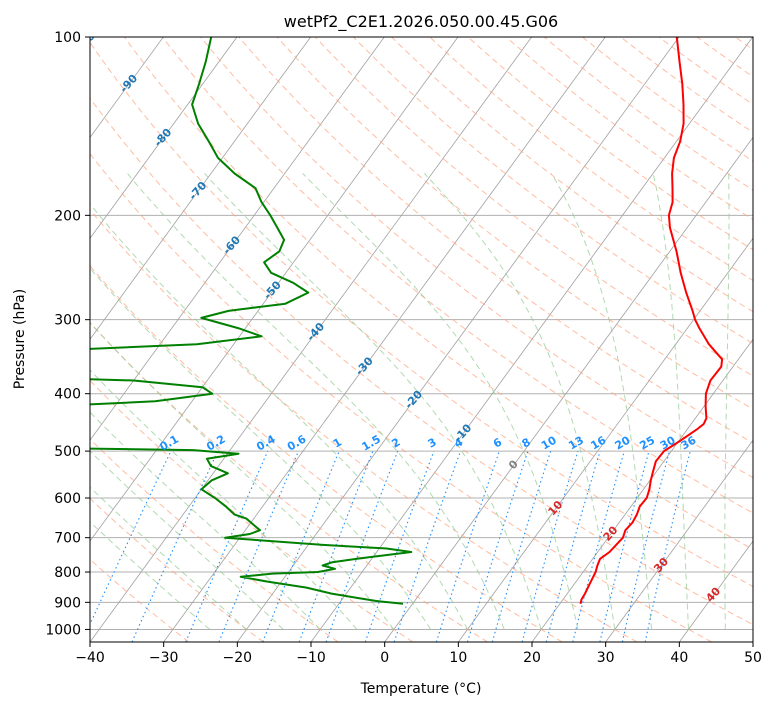  What do you see at coordinates (238, 658) in the screenshot?
I see `x-tick-label: −20` at bounding box center [238, 658].